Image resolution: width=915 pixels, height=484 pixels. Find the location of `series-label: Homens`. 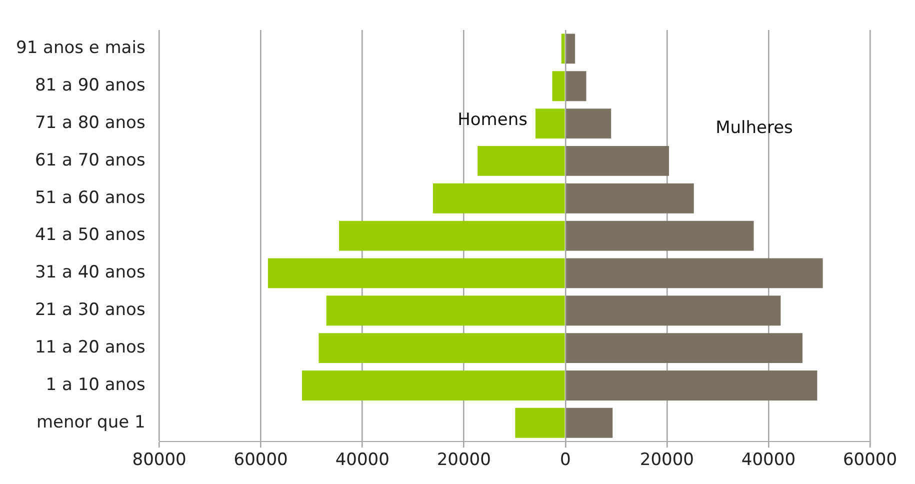

series-label: Homens is located at coordinates (493, 120).